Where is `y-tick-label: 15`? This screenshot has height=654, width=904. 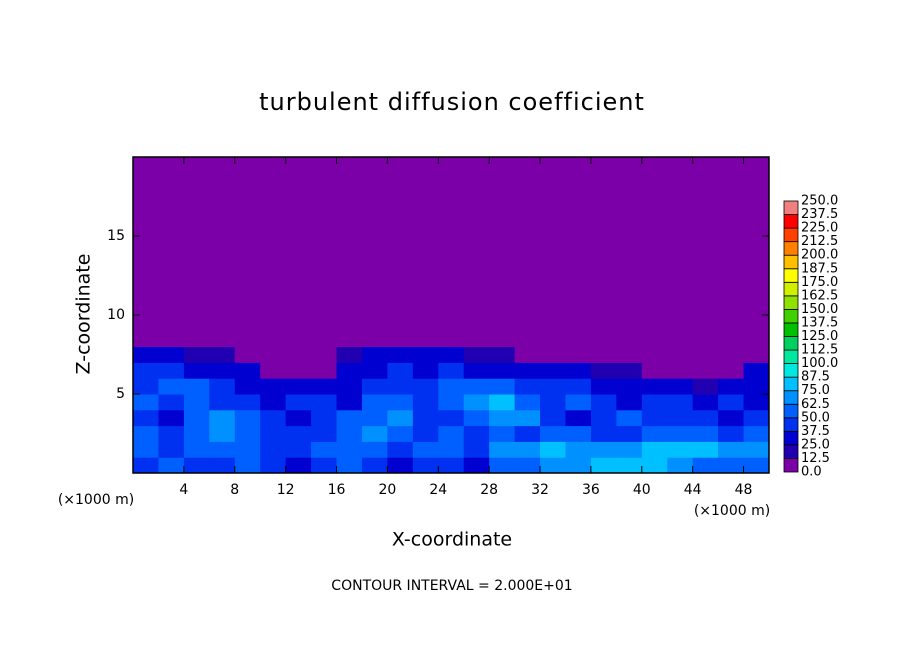 y-tick-label: 15 is located at coordinates (116, 236).